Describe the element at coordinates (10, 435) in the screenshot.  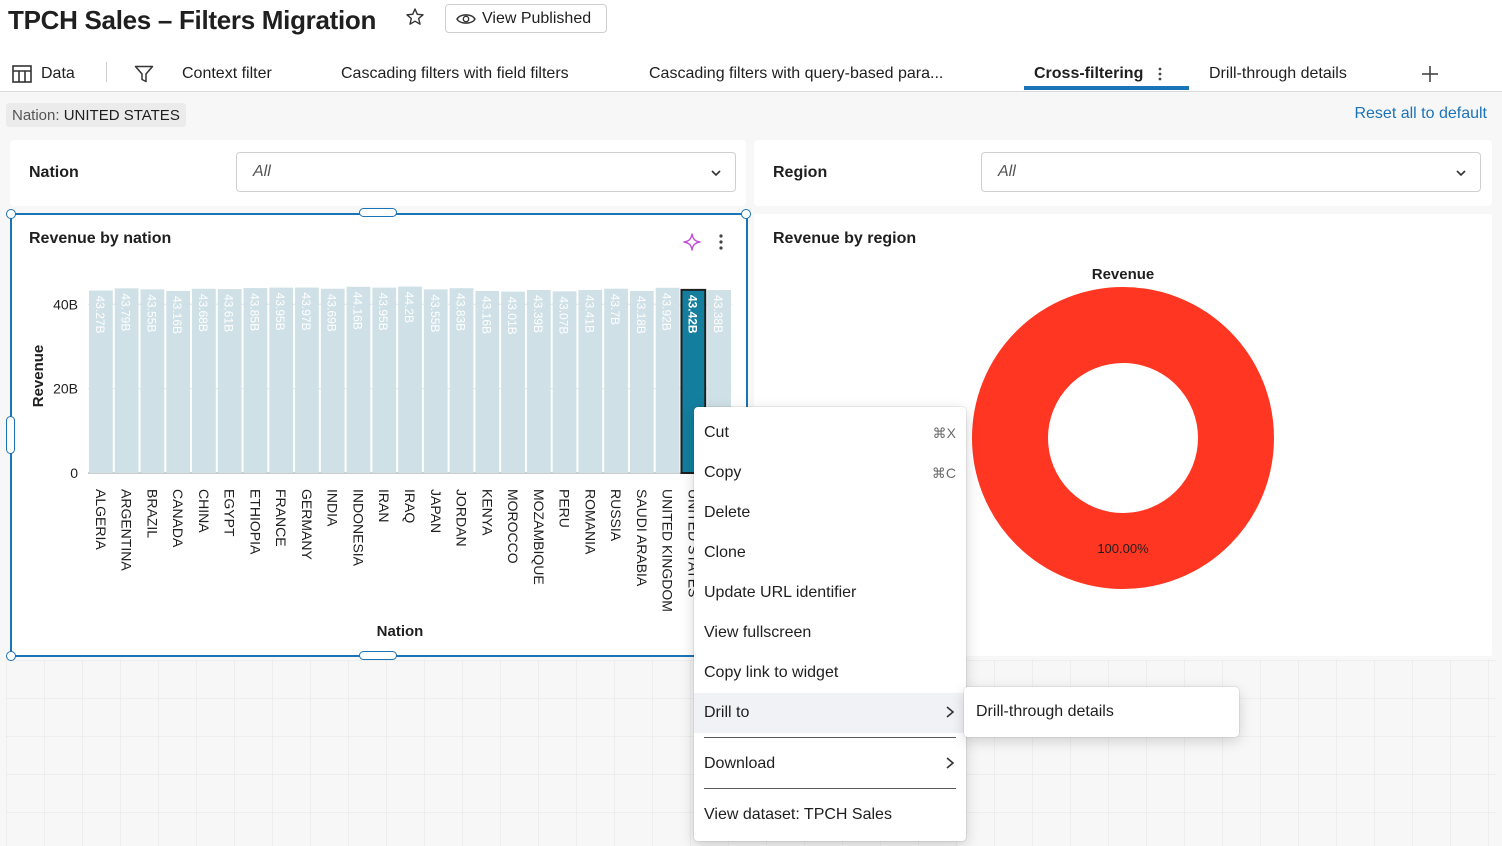
I see `resize-handle-left` at that location.